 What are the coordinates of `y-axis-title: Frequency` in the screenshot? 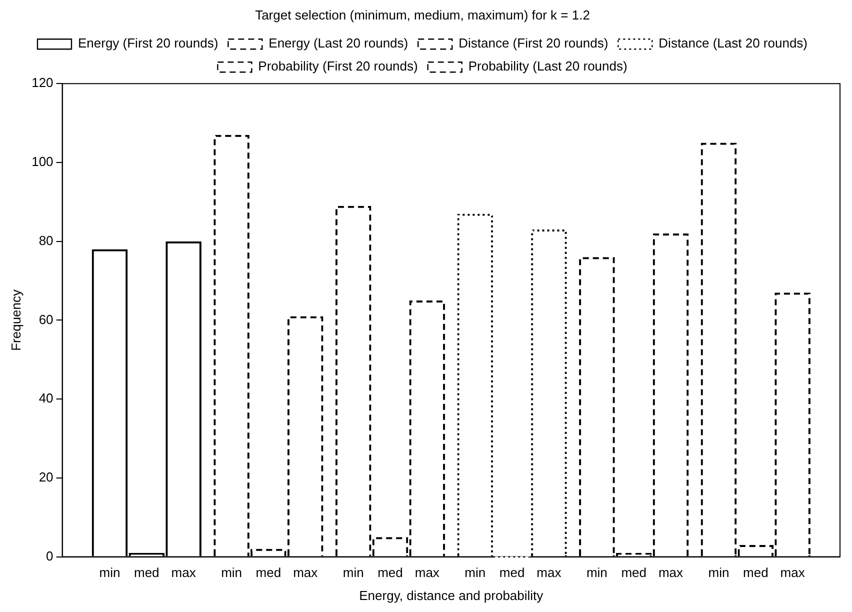 It's located at (16, 319).